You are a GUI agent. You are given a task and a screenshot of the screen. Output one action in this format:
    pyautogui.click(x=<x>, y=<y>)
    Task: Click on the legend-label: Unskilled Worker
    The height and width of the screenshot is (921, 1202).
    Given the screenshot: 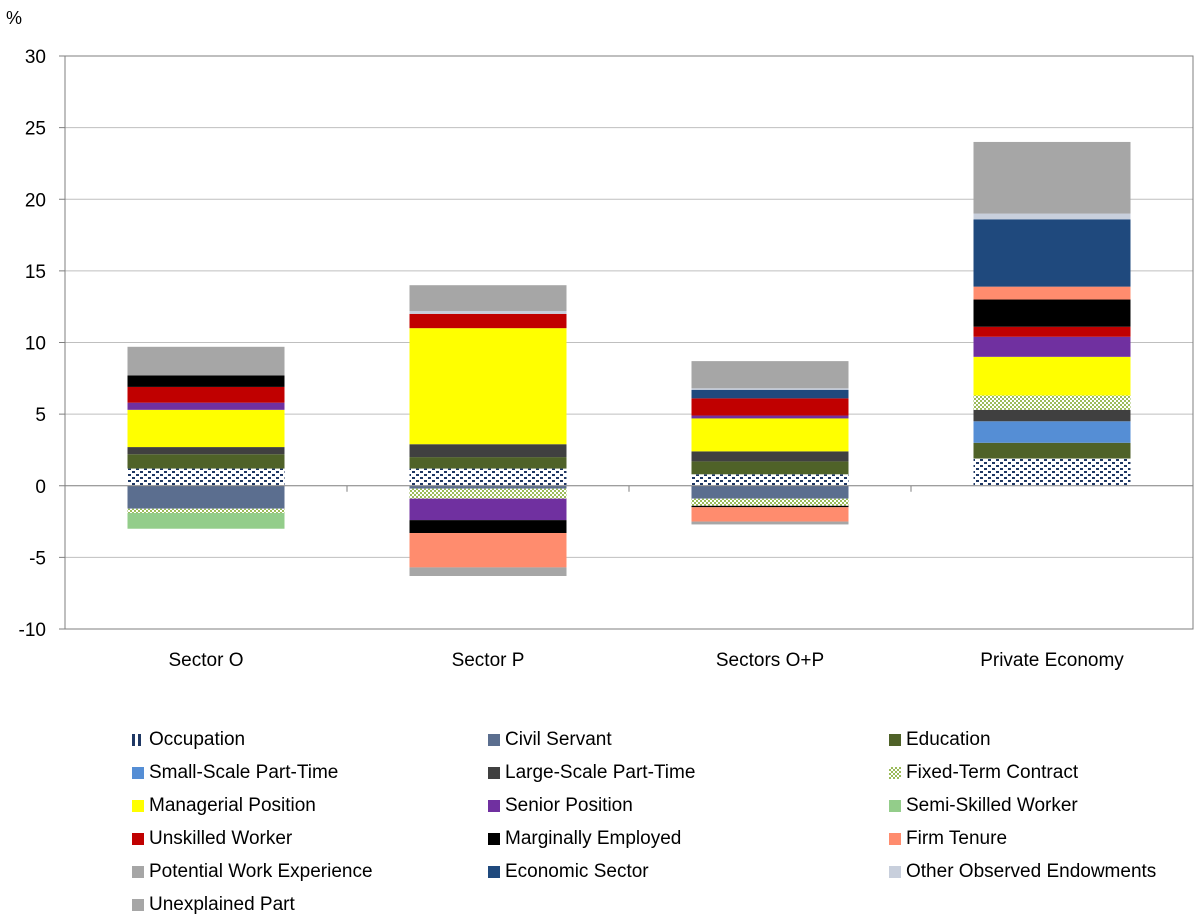 What is the action you would take?
    pyautogui.click(x=221, y=838)
    